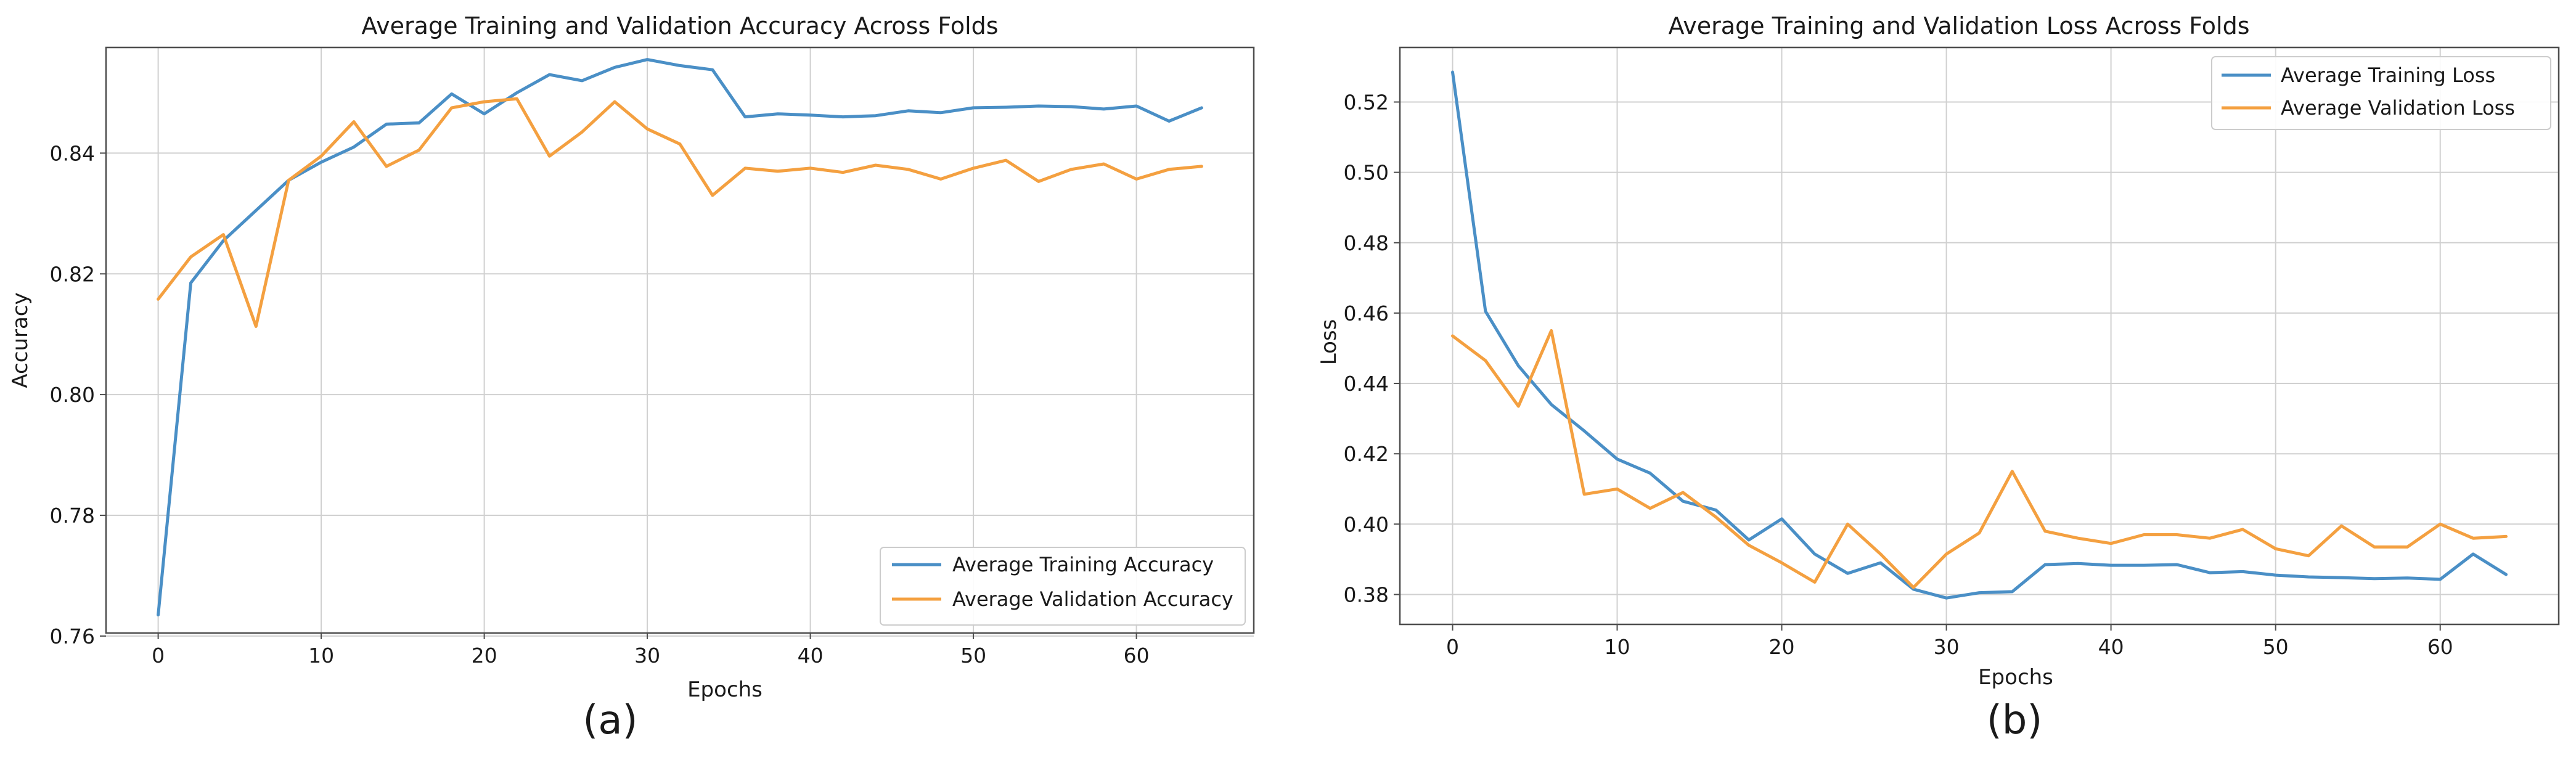 Image resolution: width=2576 pixels, height=760 pixels. Describe the element at coordinates (72, 274) in the screenshot. I see `accuracy-y-tick-label: 0.82` at that location.